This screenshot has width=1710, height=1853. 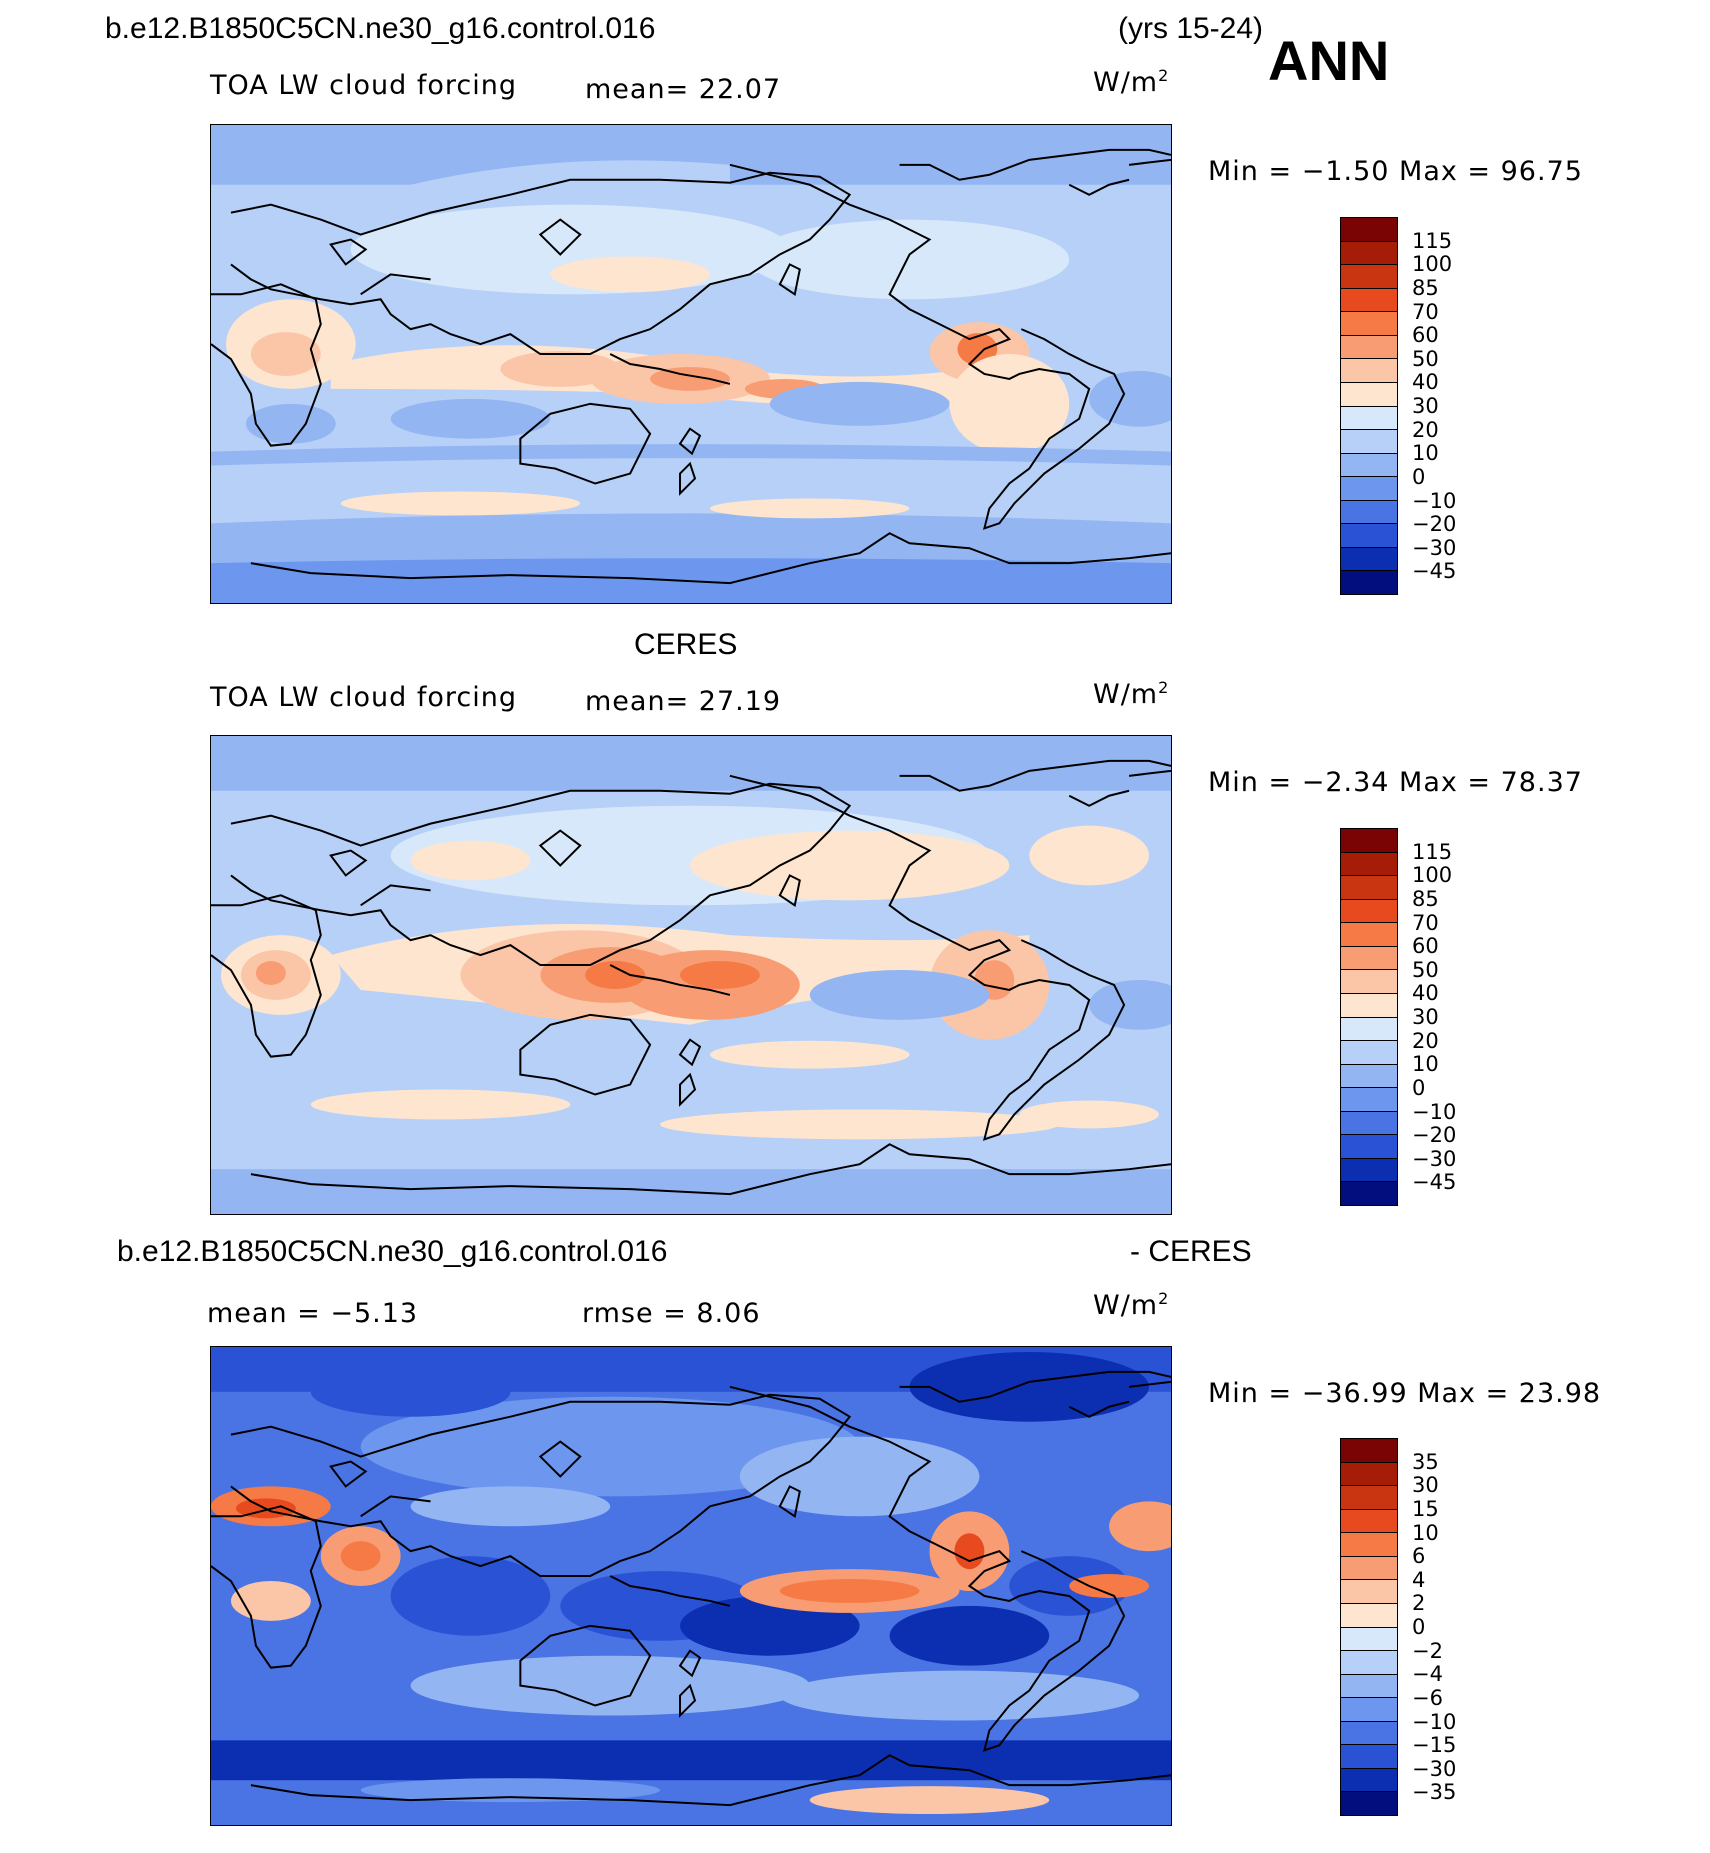 I want to click on panel3-map, so click(x=691, y=1586).